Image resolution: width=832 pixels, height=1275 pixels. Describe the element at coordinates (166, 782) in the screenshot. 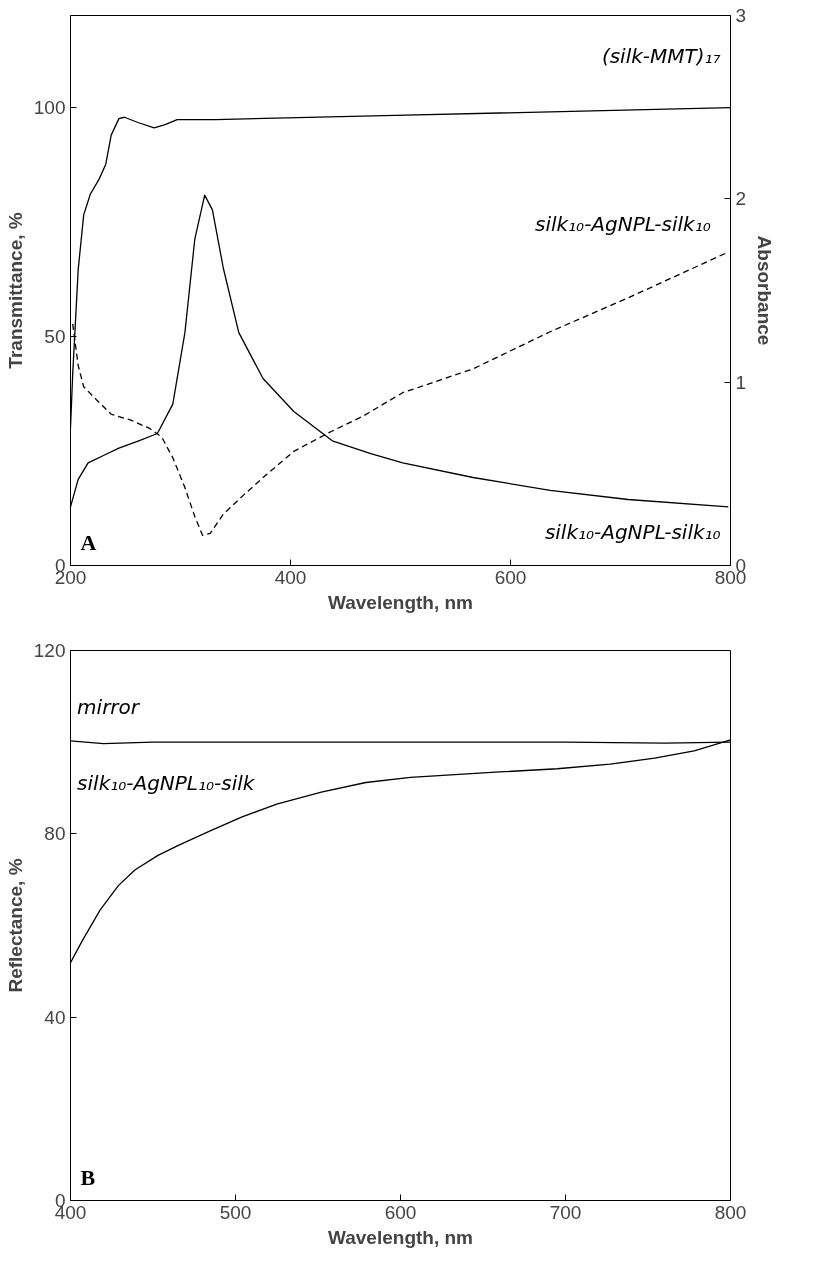

I see `series-label: silk₁₀-AgNPL₁₀-silk` at that location.